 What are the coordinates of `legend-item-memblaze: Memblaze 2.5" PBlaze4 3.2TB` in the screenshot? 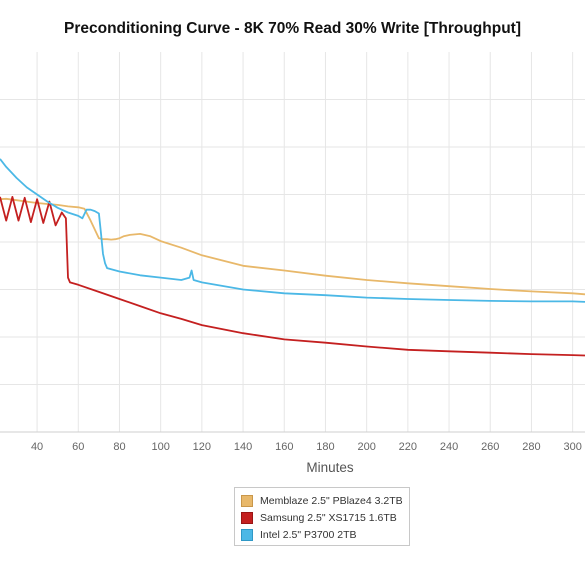 It's located at (322, 500).